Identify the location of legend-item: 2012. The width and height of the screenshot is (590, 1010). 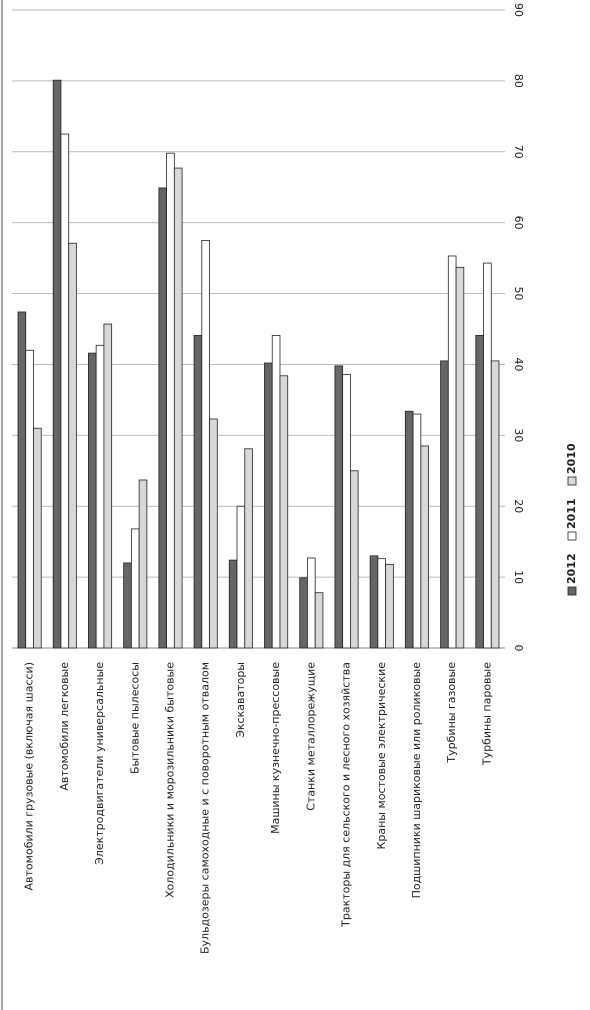
(571, 574).